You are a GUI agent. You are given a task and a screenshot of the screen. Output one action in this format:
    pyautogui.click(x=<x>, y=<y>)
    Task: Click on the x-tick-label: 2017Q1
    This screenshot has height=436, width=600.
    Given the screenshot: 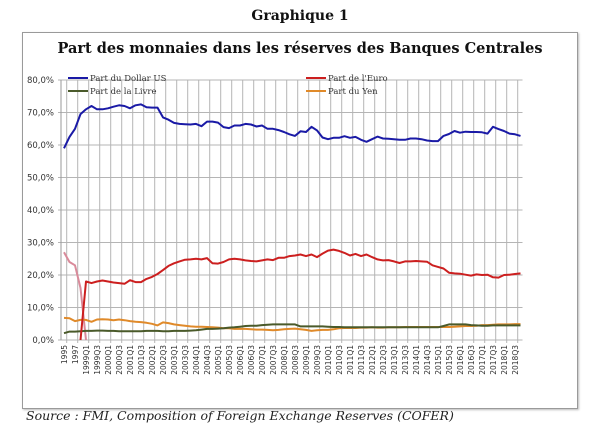 What is the action you would take?
    pyautogui.click(x=482, y=360)
    